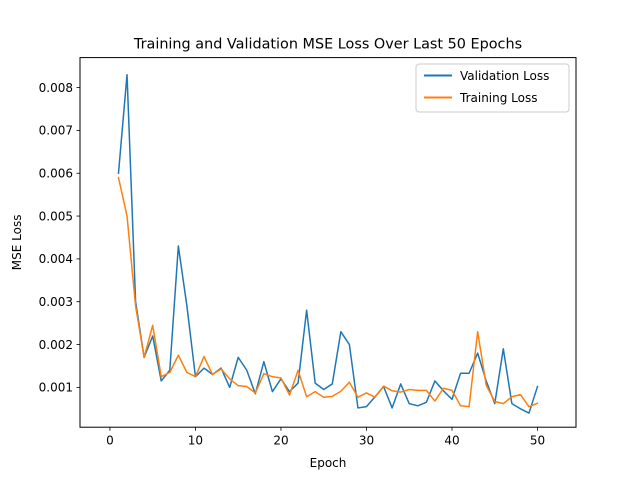  I want to click on legend: Validation Loss Training Loss, so click(492, 88).